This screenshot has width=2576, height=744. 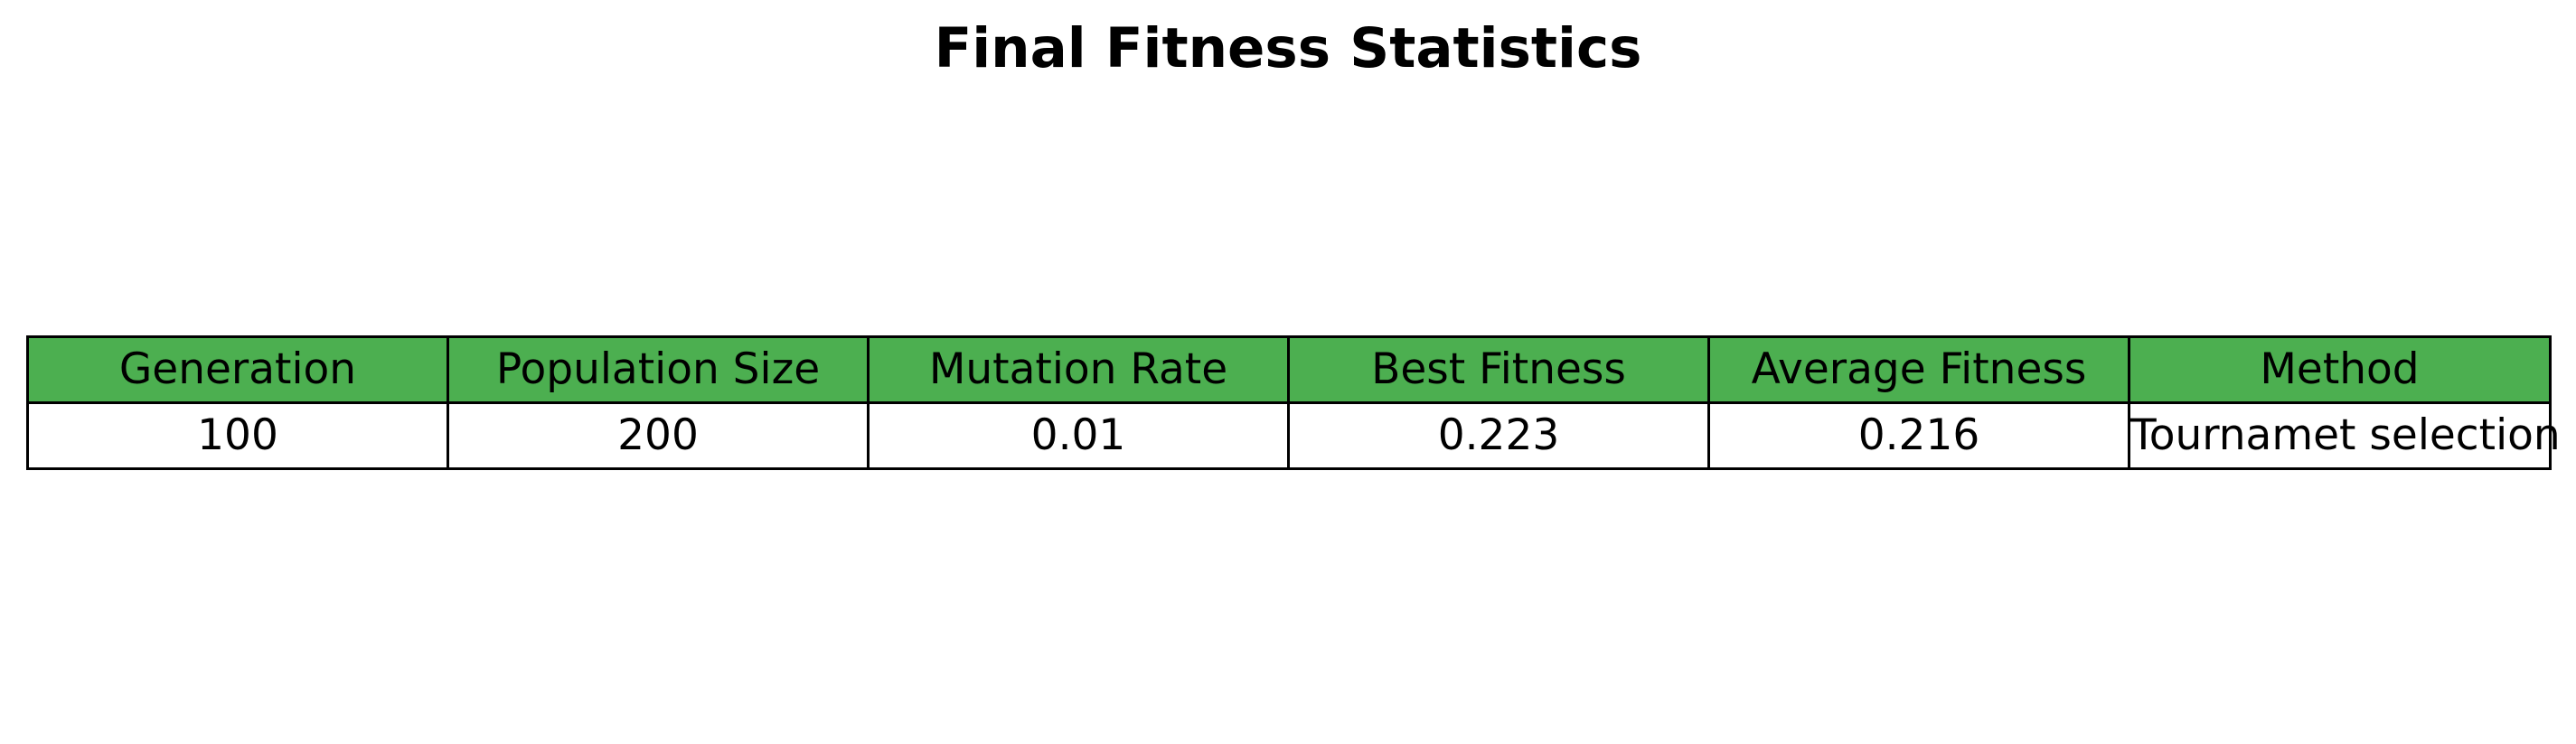 What do you see at coordinates (238, 435) in the screenshot?
I see `cell-generation: 100` at bounding box center [238, 435].